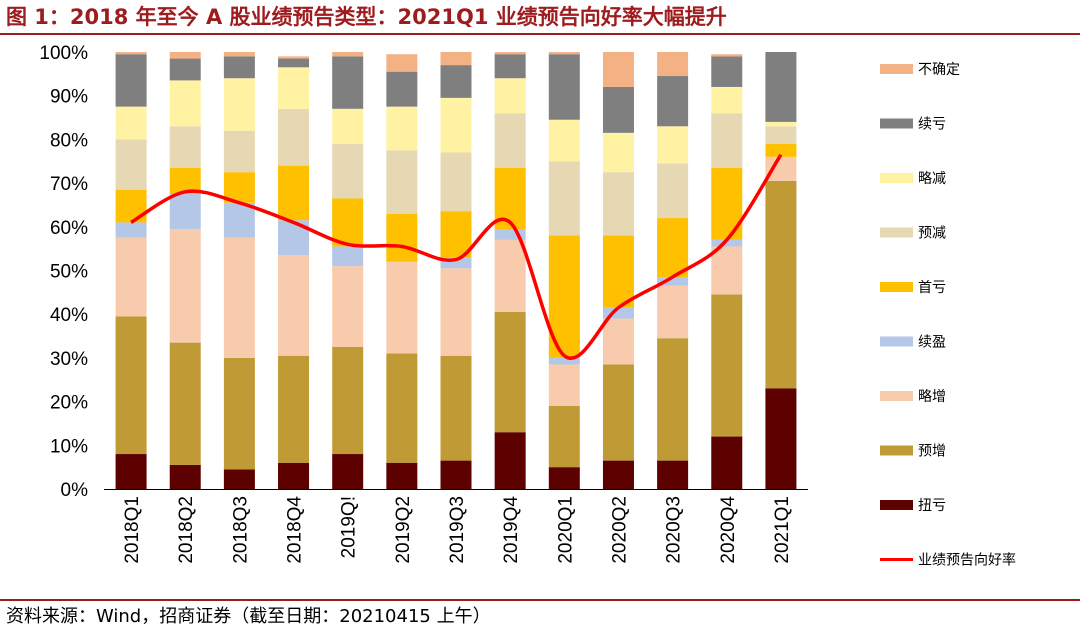  What do you see at coordinates (248, 616) in the screenshot?
I see `source-note: 资料来源：Wind，招商证券（截至日期：20210415 上午）` at bounding box center [248, 616].